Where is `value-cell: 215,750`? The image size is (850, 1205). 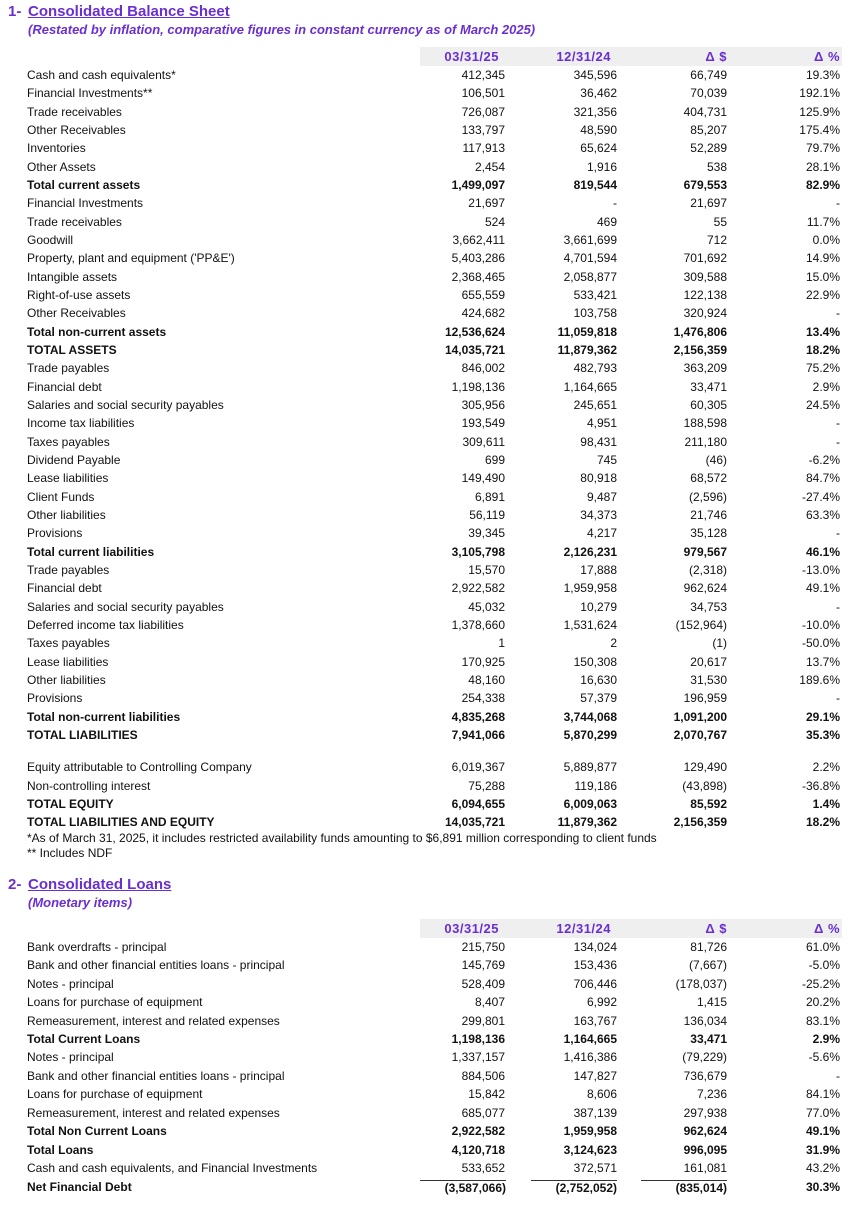
value-cell: 215,750 is located at coordinates (463, 947).